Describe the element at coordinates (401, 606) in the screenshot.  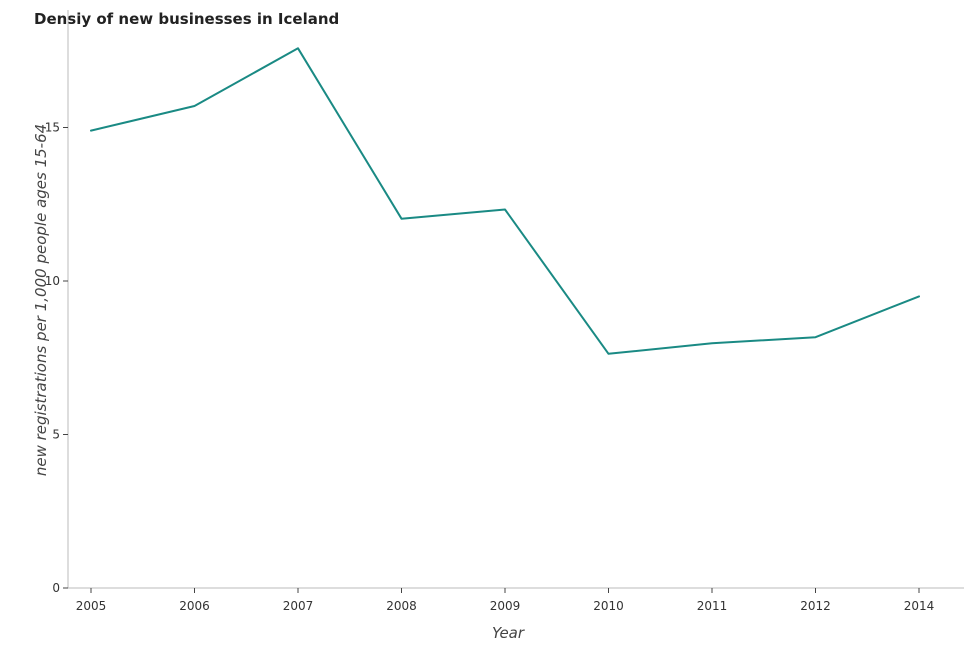
I see `x-tick-label: 2008` at that location.